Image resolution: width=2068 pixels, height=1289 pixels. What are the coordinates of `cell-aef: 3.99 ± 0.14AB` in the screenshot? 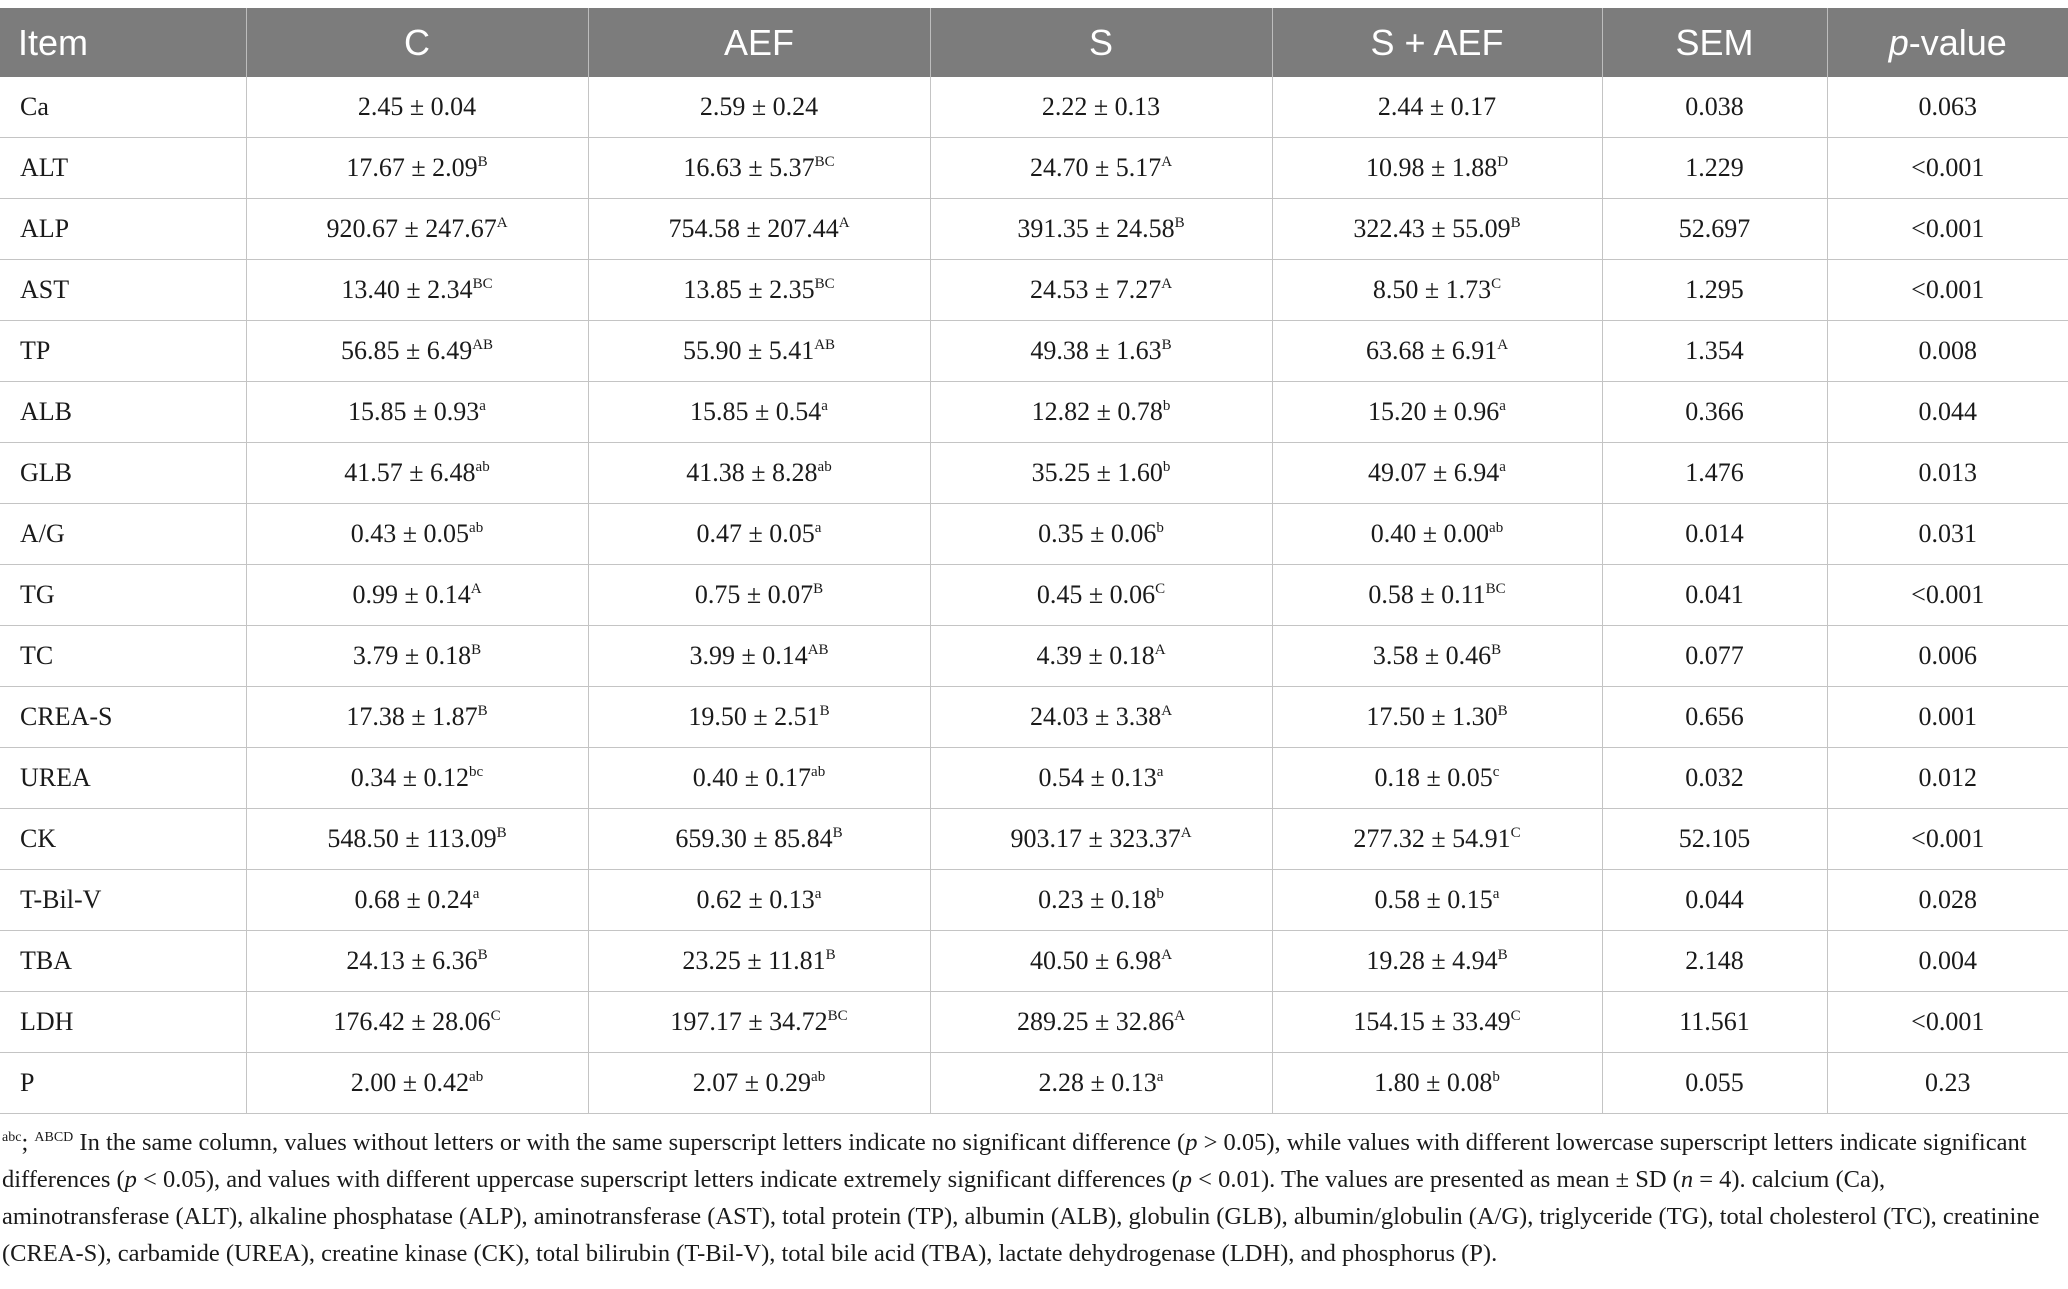 It's located at (759, 656).